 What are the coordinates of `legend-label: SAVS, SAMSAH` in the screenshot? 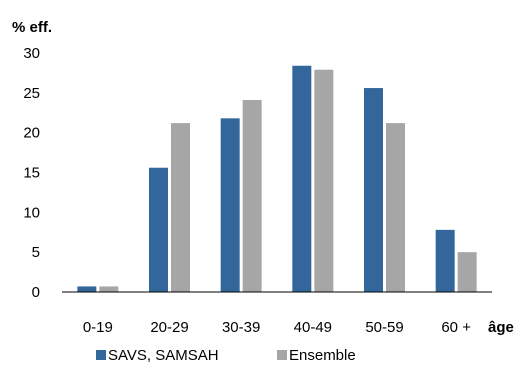 It's located at (163, 355).